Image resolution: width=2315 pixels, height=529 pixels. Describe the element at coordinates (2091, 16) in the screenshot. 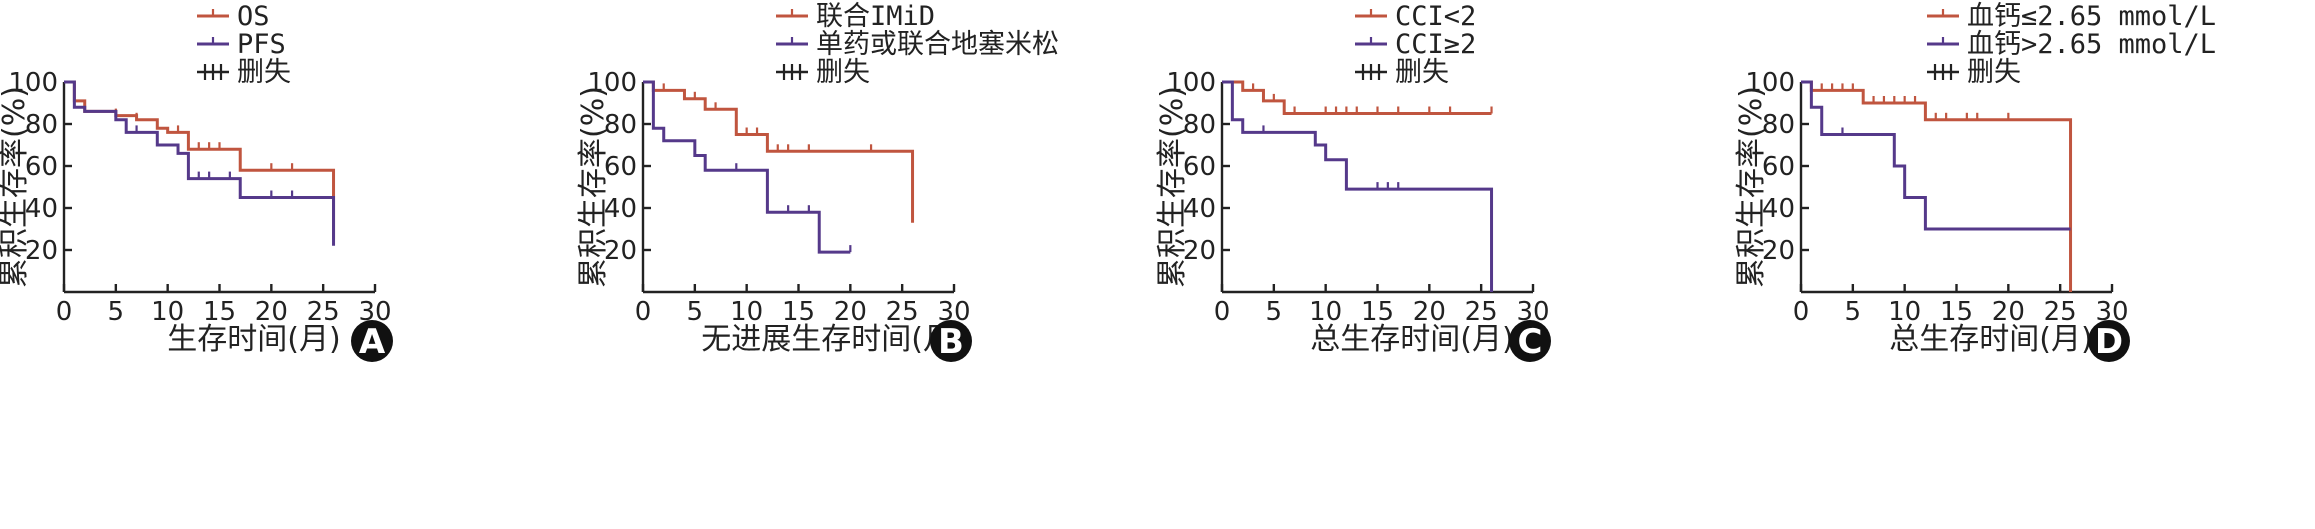

I see `legend-label: 血钙≤2.65 mmol/L` at that location.